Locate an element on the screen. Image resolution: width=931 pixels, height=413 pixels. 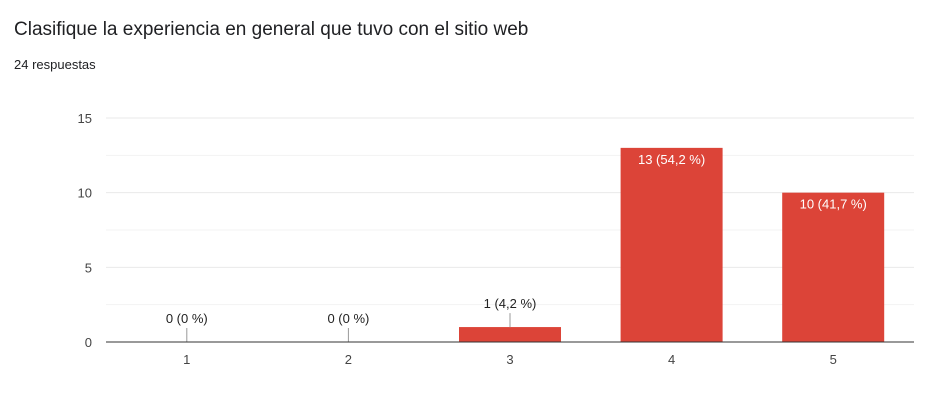
y-tick-label: 0 is located at coordinates (88, 342).